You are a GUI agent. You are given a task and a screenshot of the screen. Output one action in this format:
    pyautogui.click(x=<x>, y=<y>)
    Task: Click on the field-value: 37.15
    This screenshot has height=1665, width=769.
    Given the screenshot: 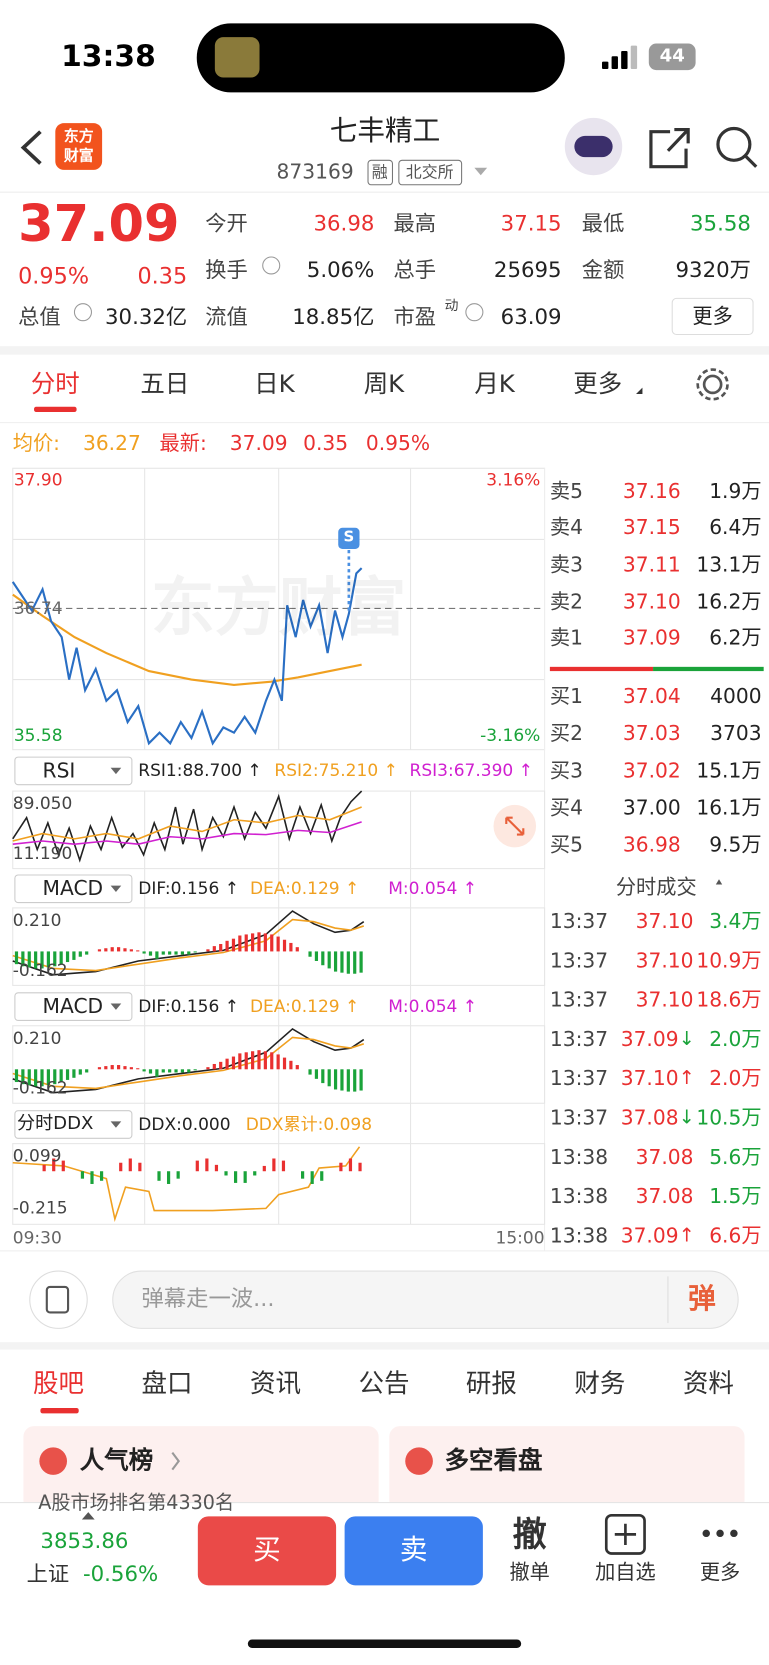 What is the action you would take?
    pyautogui.click(x=531, y=223)
    